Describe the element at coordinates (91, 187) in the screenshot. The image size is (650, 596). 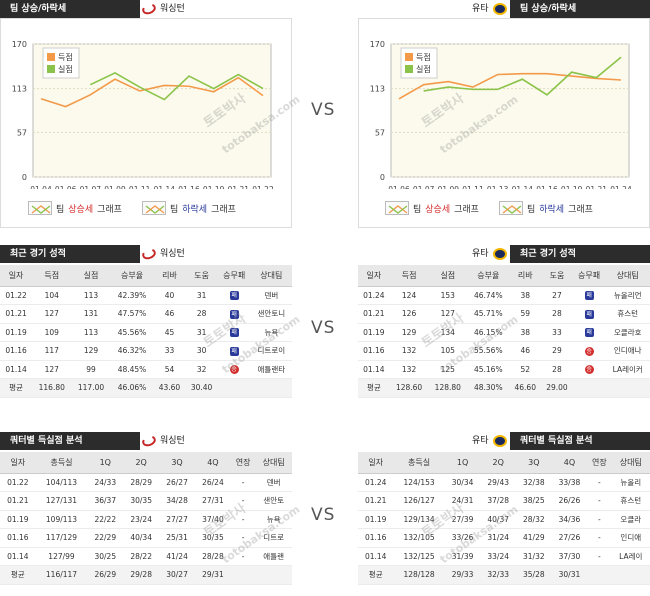
I see `x-tick-label: 01.07` at that location.